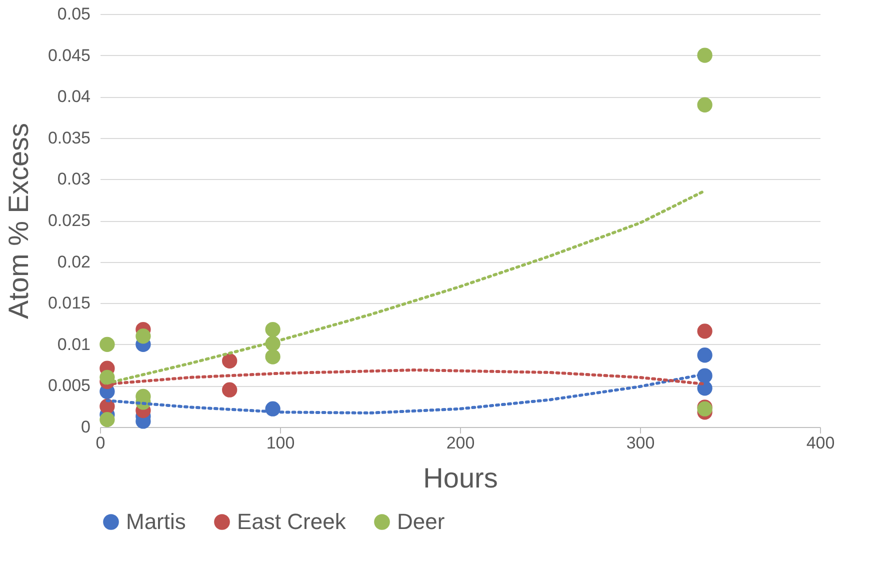 This screenshot has width=877, height=563. Describe the element at coordinates (73, 14) in the screenshot. I see `y-tick-label: 0.05` at that location.